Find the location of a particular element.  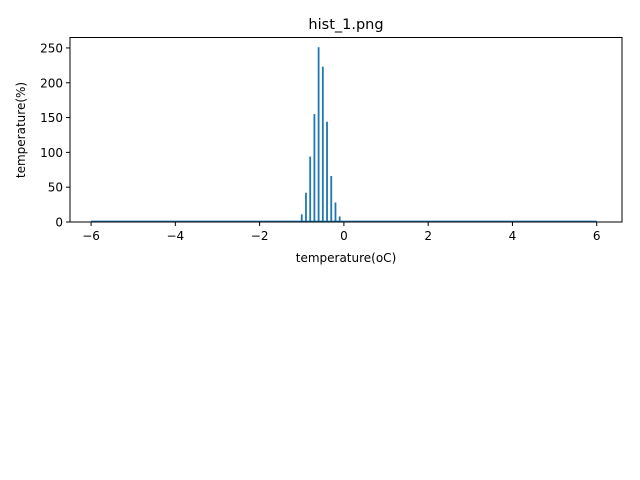

x-axis-ticks: −6 −4 −2 0 2 4 6 is located at coordinates (341, 232).